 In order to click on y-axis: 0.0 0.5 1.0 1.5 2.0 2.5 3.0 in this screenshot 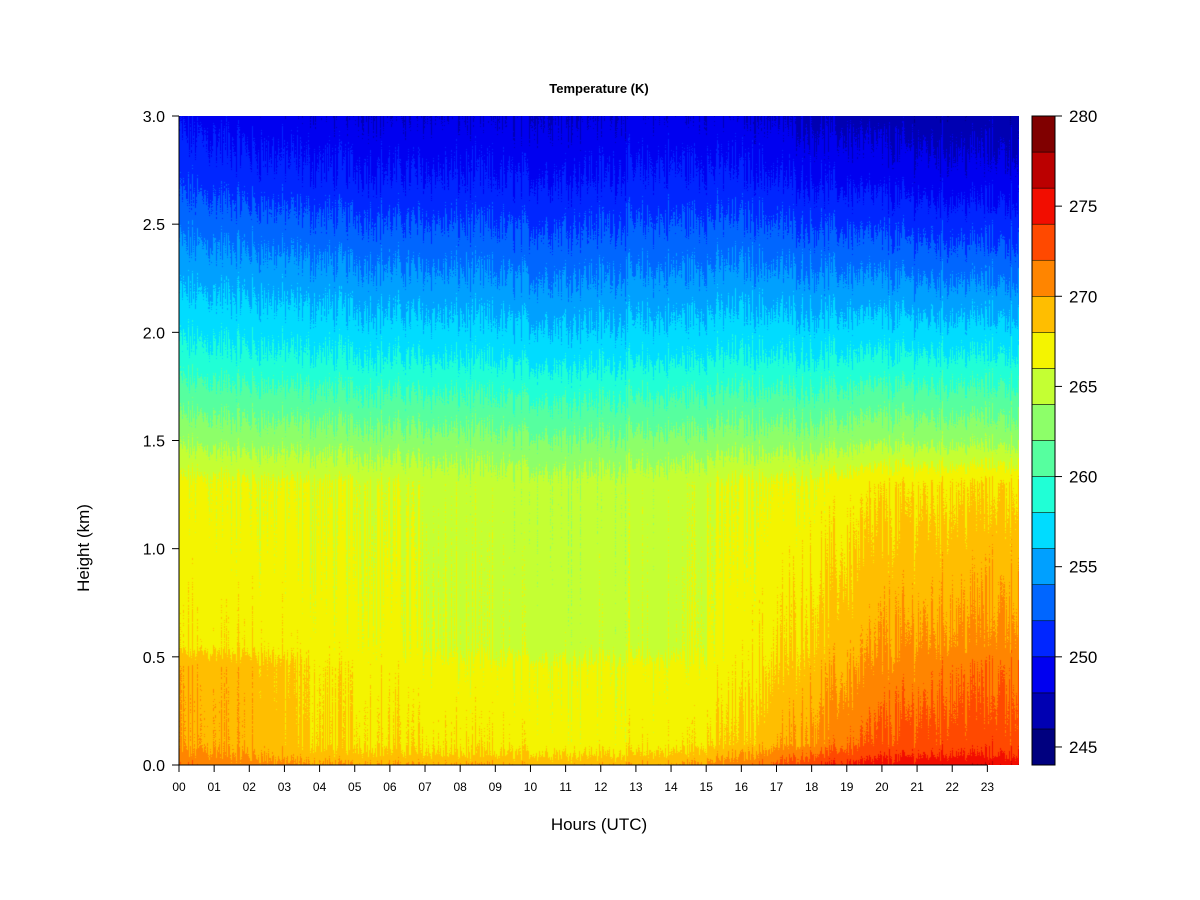, I will do `click(161, 442)`.